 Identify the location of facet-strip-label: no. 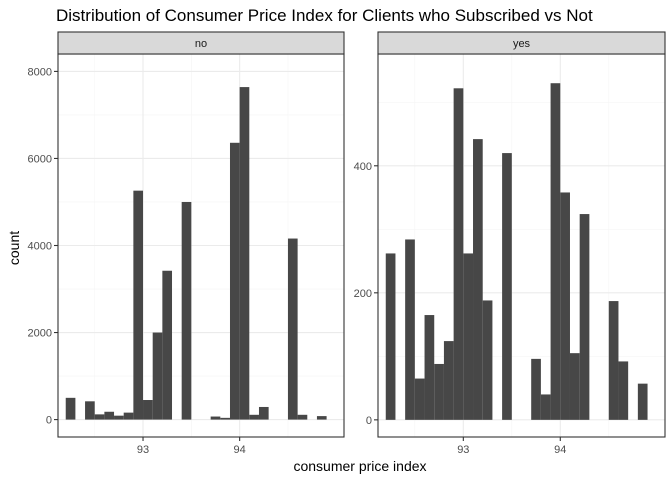
(201, 44).